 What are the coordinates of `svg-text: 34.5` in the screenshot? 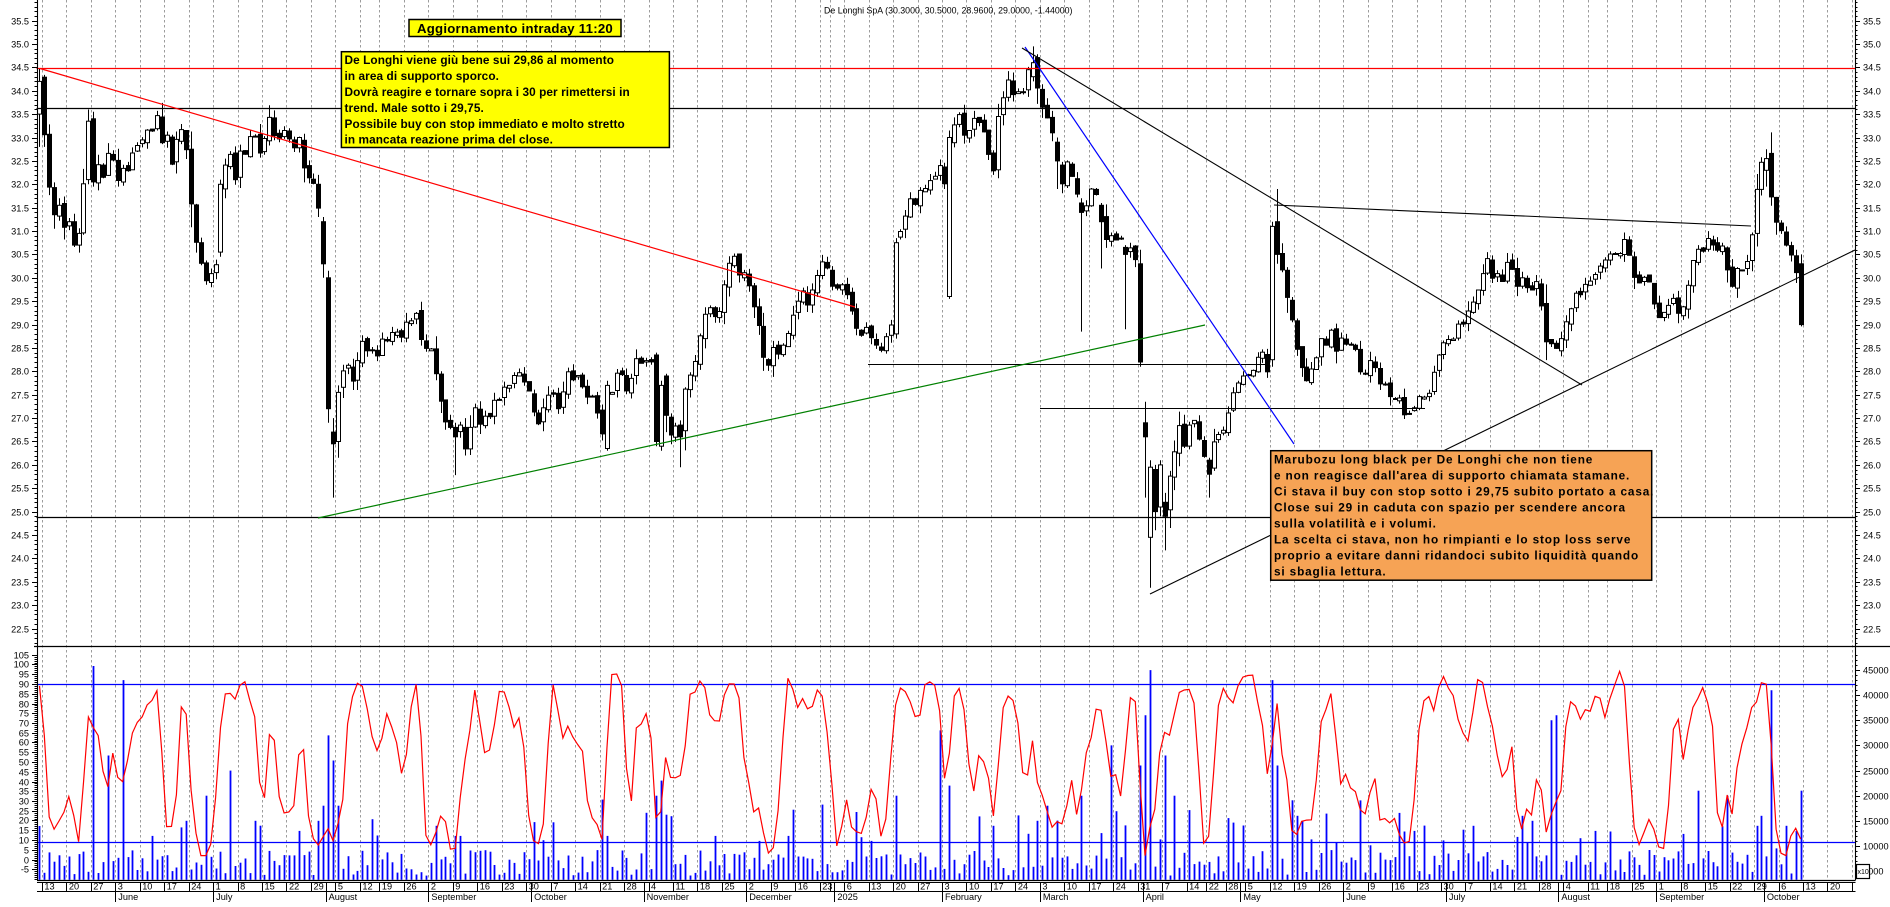 It's located at (1872, 68).